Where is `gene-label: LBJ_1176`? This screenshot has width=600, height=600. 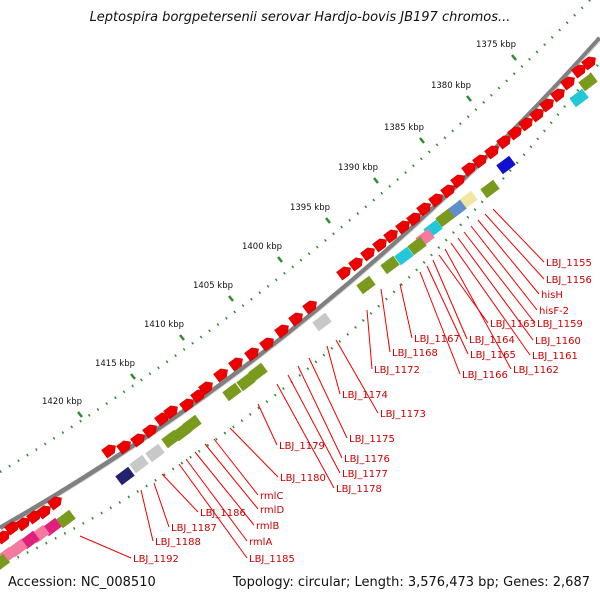
gene-label: LBJ_1176 is located at coordinates (367, 459).